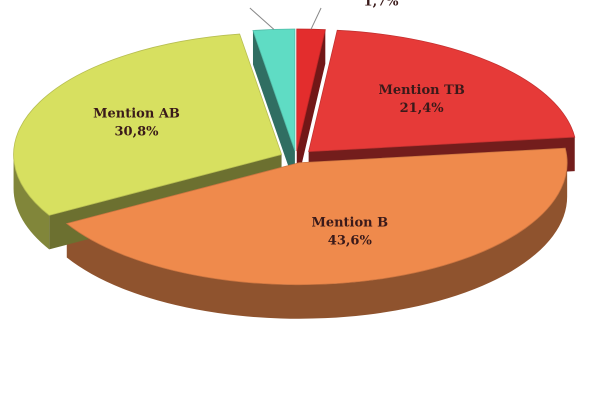 This screenshot has width=608, height=400. Describe the element at coordinates (31, 202) in the screenshot. I see `slice-side` at that location.